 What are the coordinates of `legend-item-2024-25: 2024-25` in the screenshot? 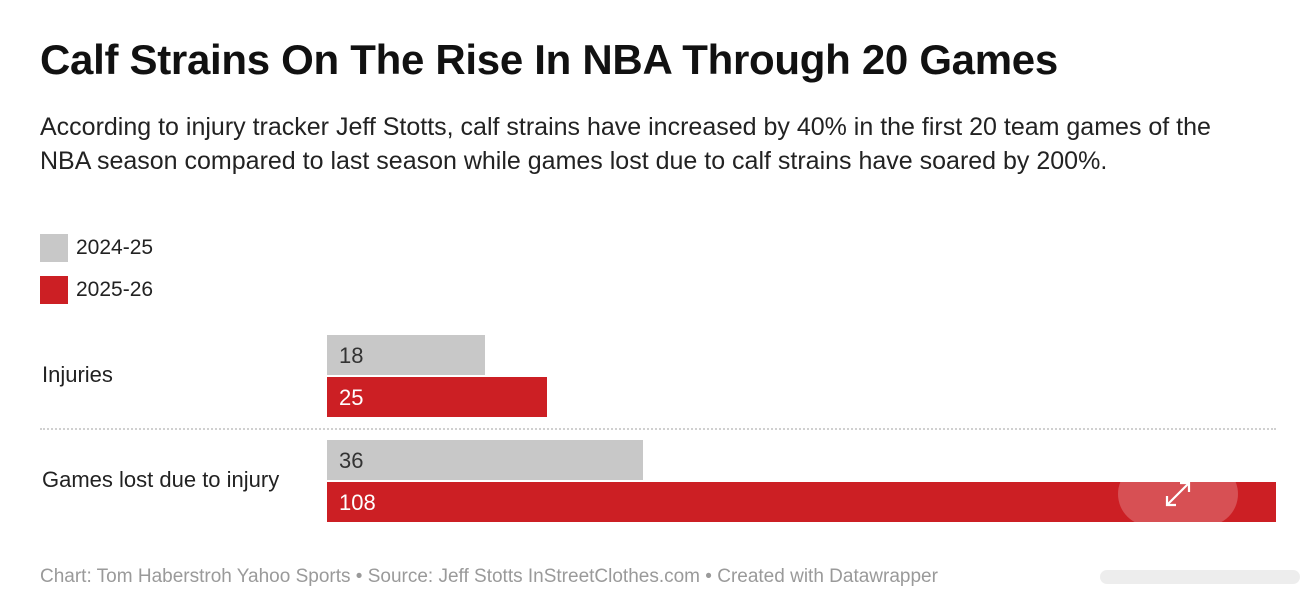 It's located at (96, 248).